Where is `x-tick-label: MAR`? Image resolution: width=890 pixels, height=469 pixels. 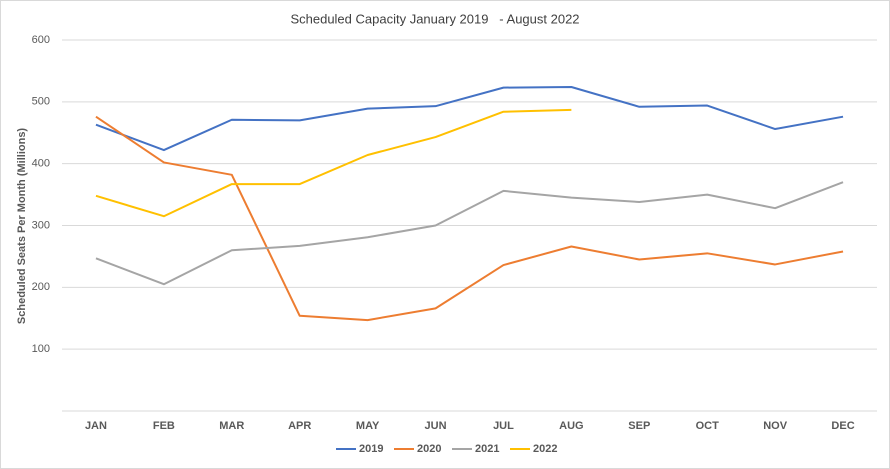
x-tick-label: MAR is located at coordinates (231, 426).